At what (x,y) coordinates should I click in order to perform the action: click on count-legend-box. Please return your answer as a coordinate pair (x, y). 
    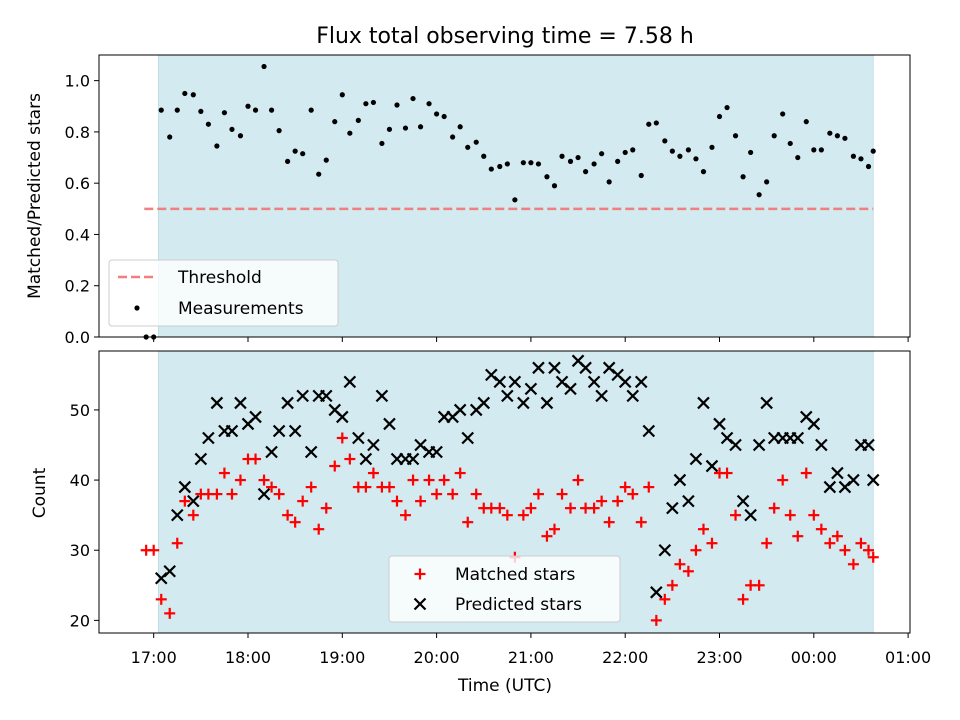
    Looking at the image, I should click on (504, 589).